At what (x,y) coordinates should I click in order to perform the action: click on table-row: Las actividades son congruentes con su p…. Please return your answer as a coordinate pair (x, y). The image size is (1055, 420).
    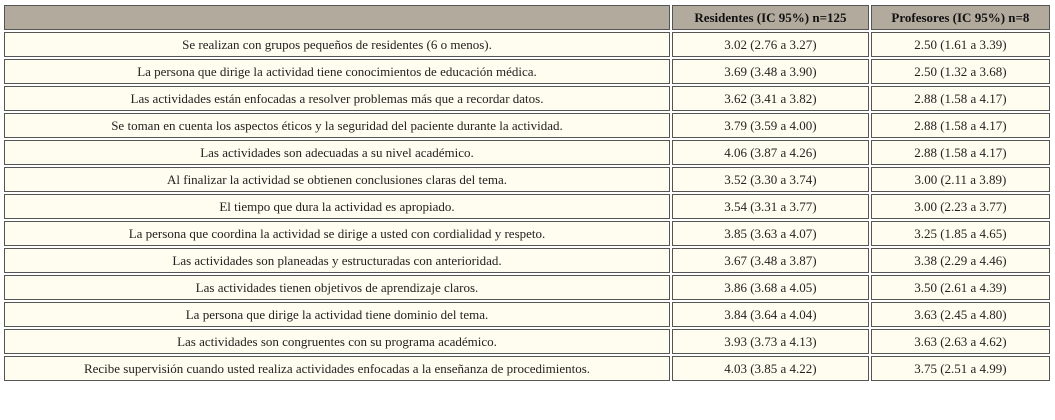
    Looking at the image, I should click on (527, 341).